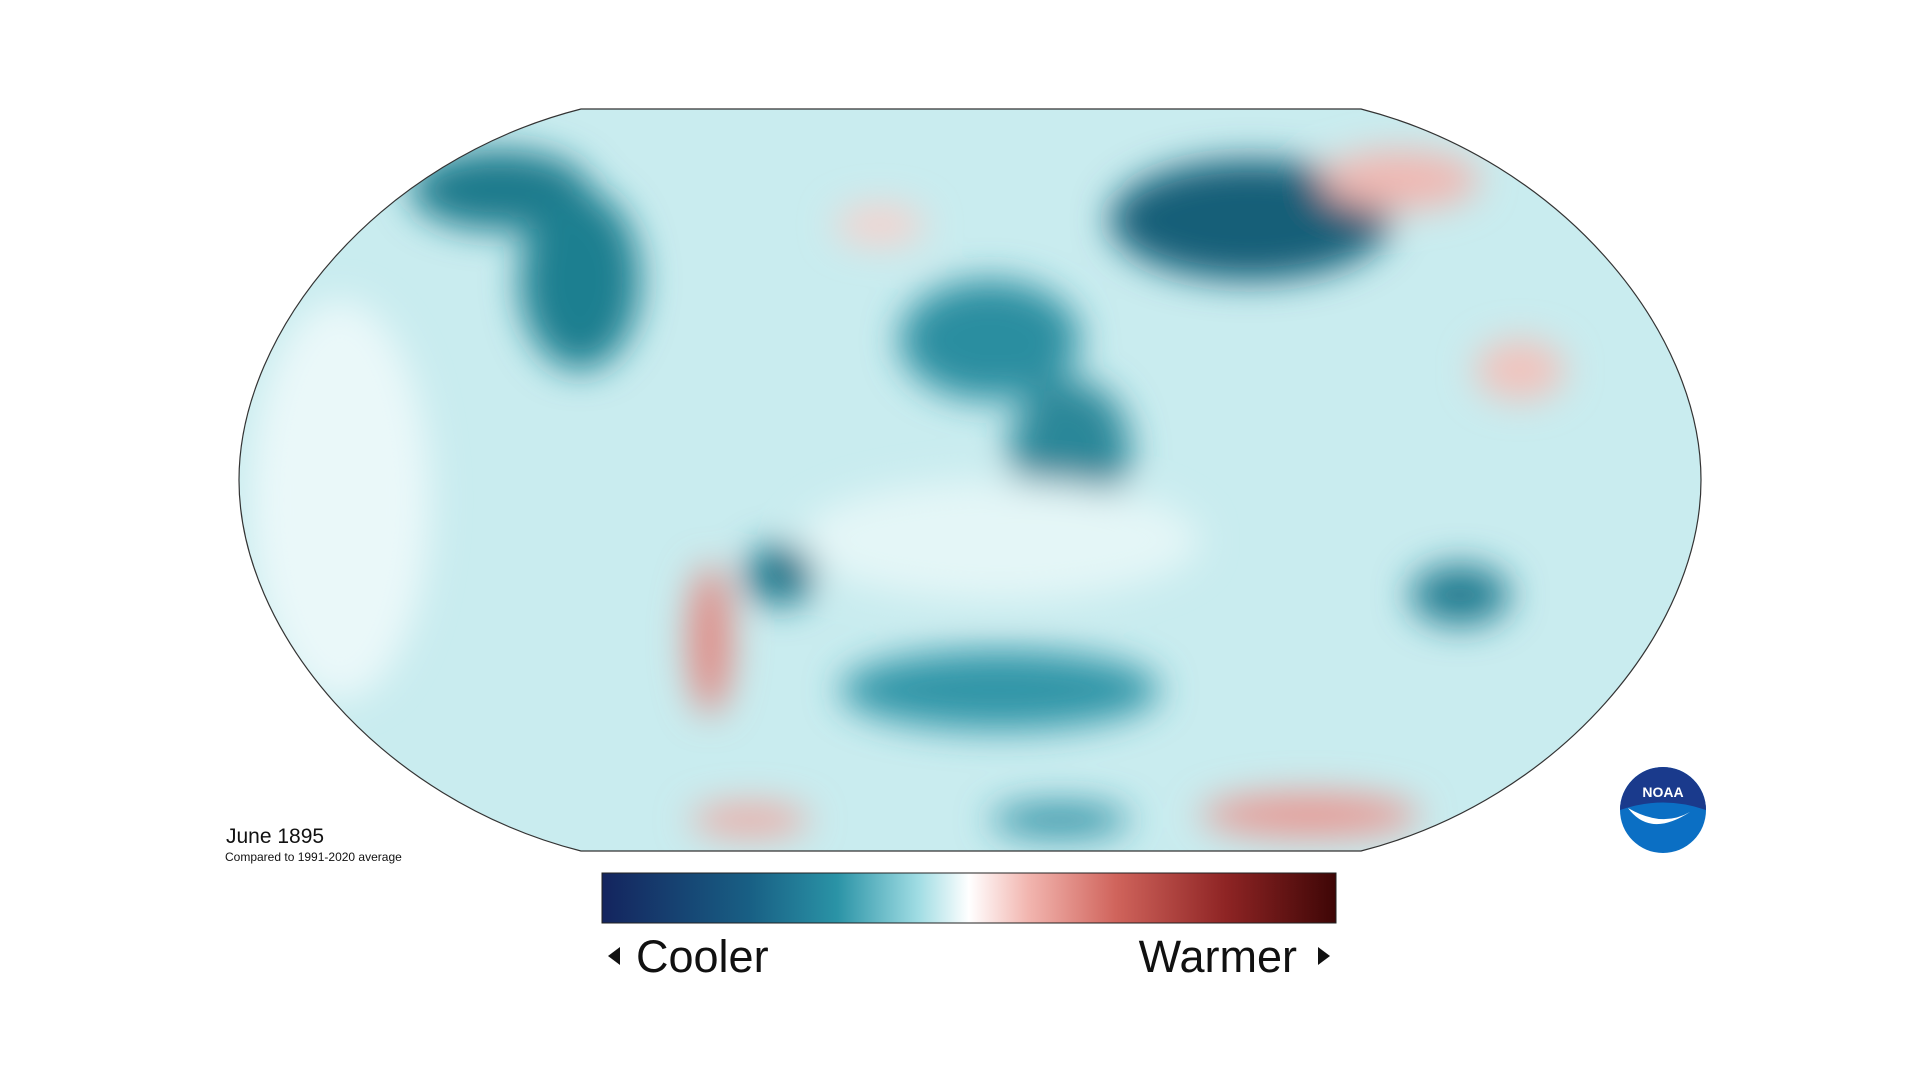 The height and width of the screenshot is (1080, 1920). What do you see at coordinates (1218, 956) in the screenshot?
I see `legend-high-label: Warmer` at bounding box center [1218, 956].